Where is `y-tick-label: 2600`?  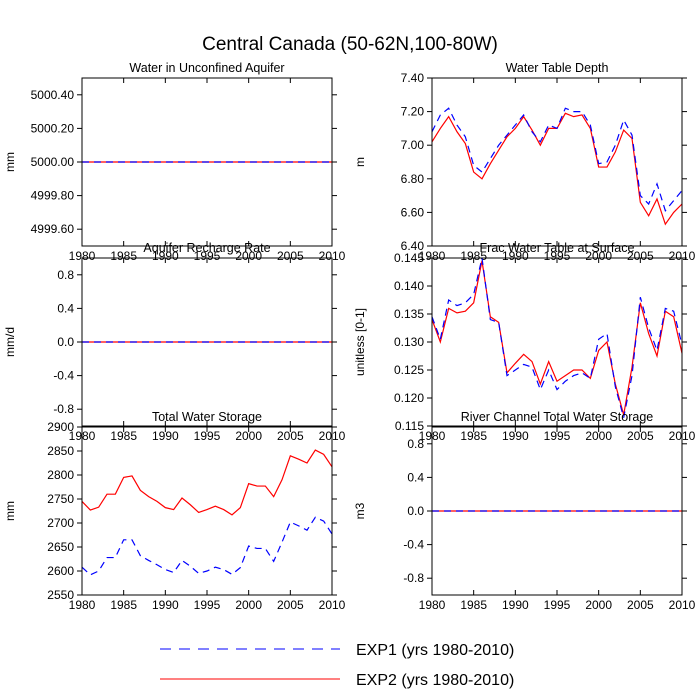
y-tick-label: 2600 is located at coordinates (60, 571).